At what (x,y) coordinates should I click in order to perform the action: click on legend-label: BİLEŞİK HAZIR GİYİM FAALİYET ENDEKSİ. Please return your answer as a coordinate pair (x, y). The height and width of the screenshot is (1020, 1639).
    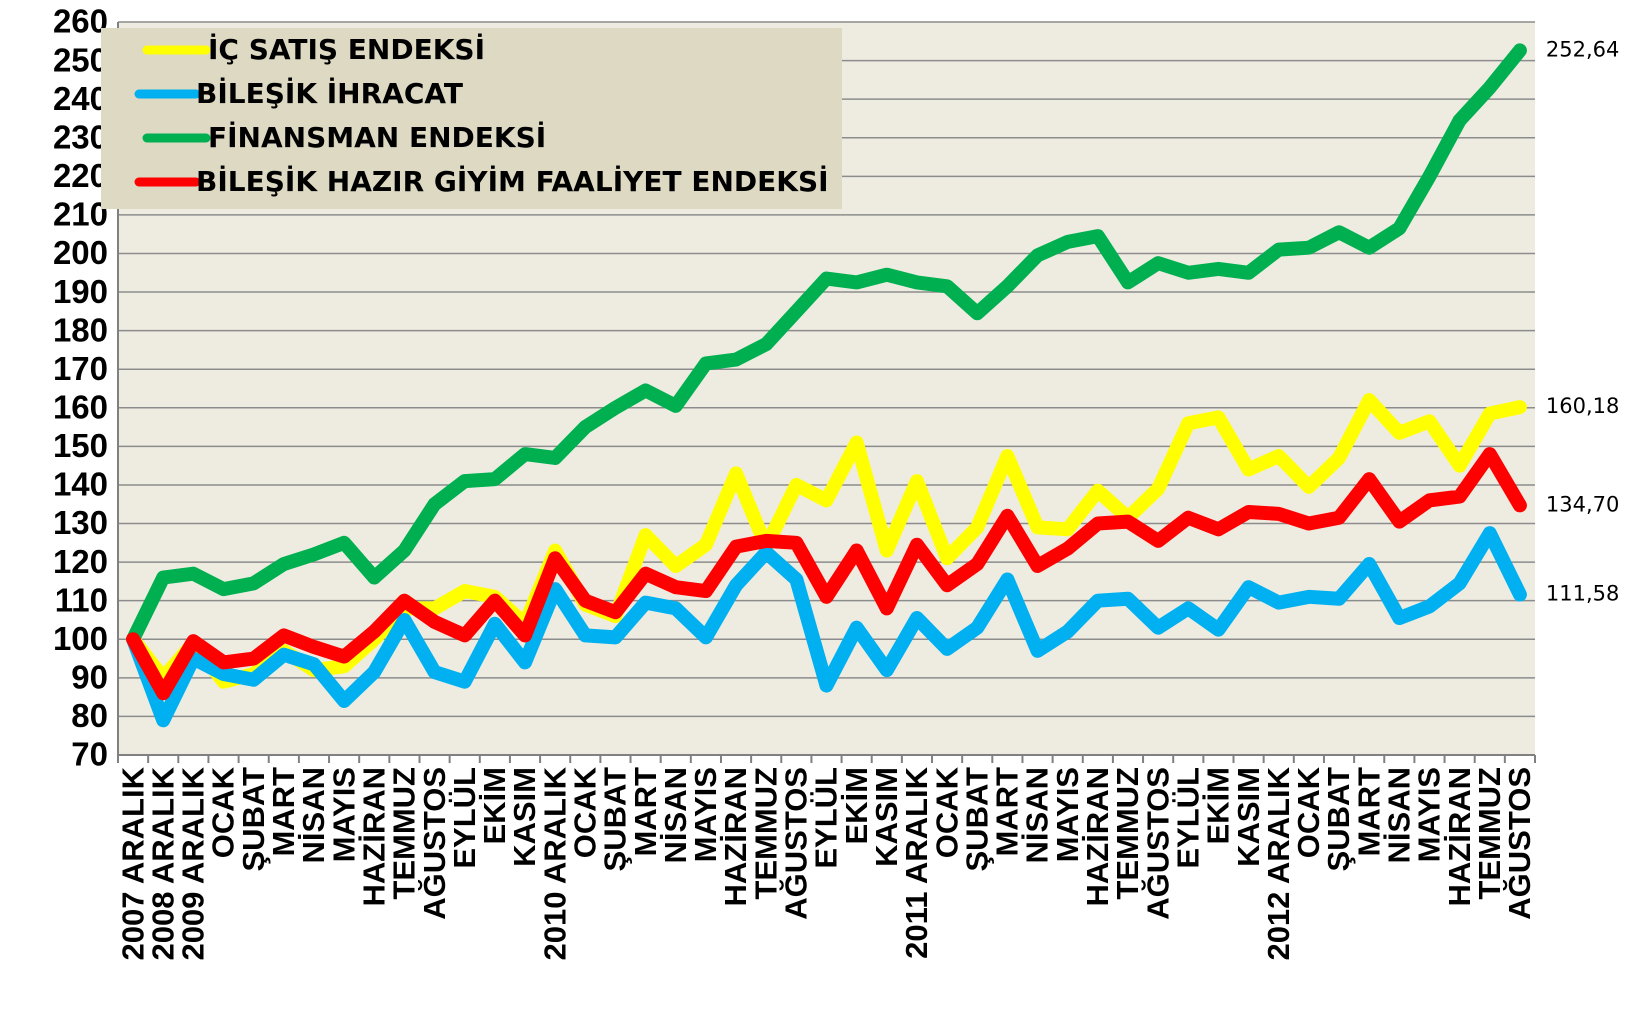
    Looking at the image, I should click on (512, 181).